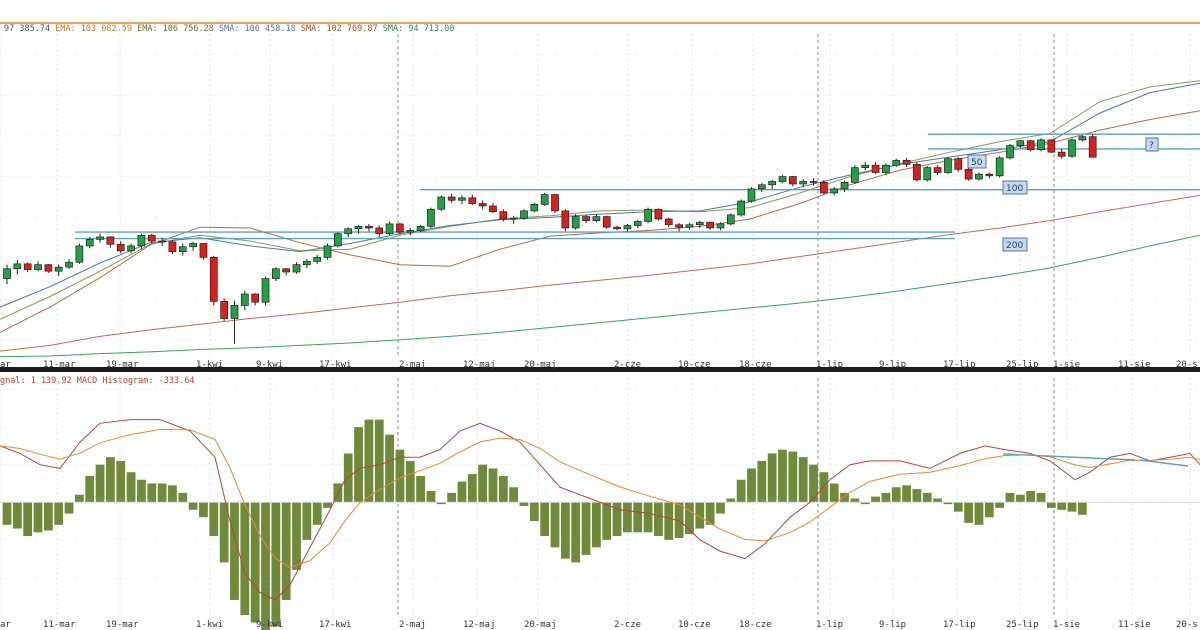 This screenshot has width=1200, height=630. Describe the element at coordinates (1022, 625) in the screenshot. I see `x-tick-bottom-15: 25-lip` at that location.